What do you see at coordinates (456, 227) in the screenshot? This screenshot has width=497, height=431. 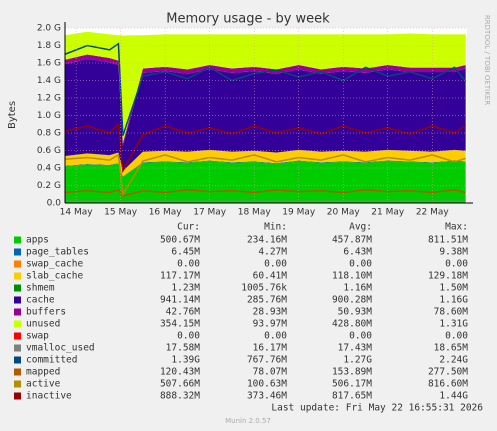 I see `legend-header: Max:` at bounding box center [456, 227].